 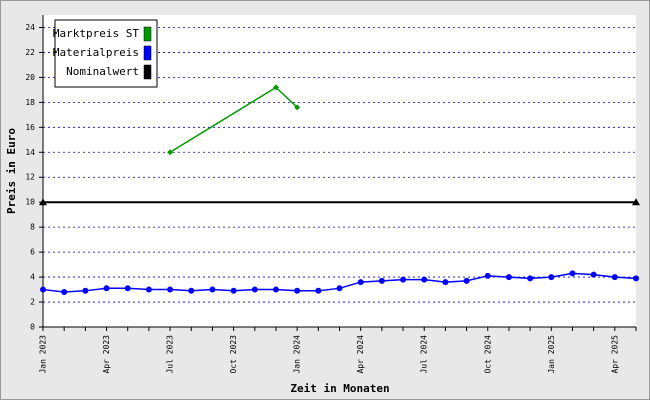 What do you see at coordinates (30, 77) in the screenshot?
I see `y-tick-label: 20` at bounding box center [30, 77].